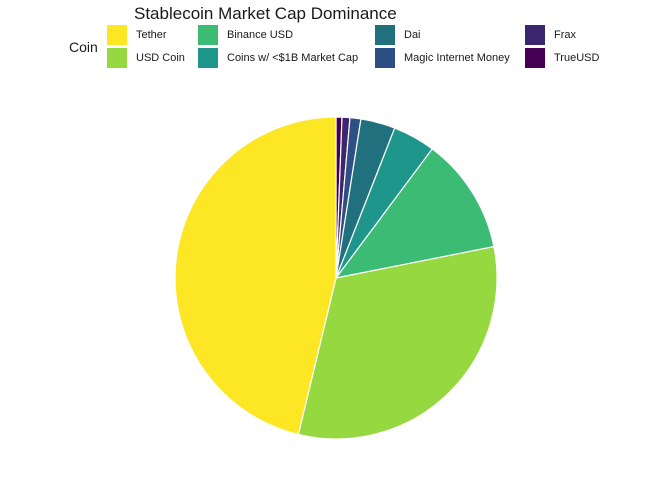 This screenshot has height=480, width=672. I want to click on chart-title: Stablecoin Market Cap Dominance, so click(265, 13).